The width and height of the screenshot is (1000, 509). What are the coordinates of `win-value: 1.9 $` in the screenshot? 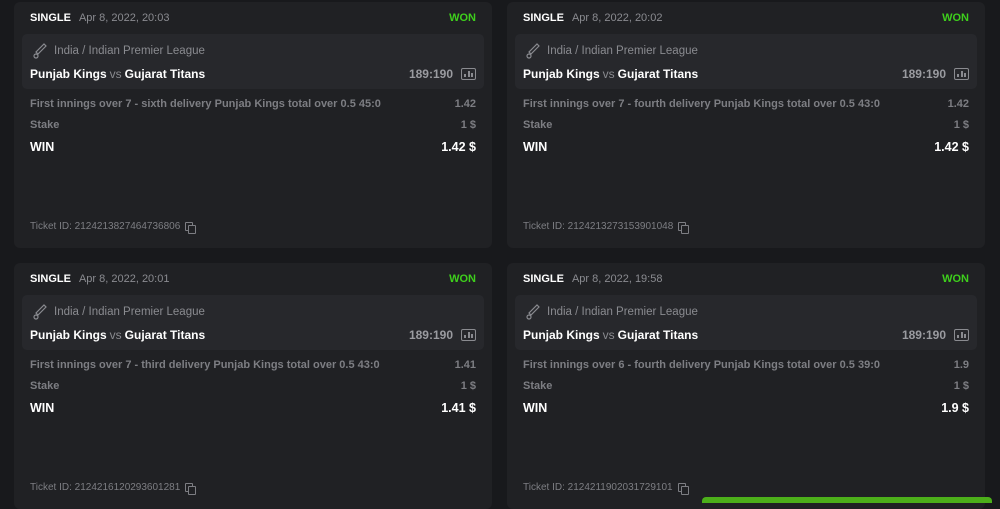 It's located at (955, 408).